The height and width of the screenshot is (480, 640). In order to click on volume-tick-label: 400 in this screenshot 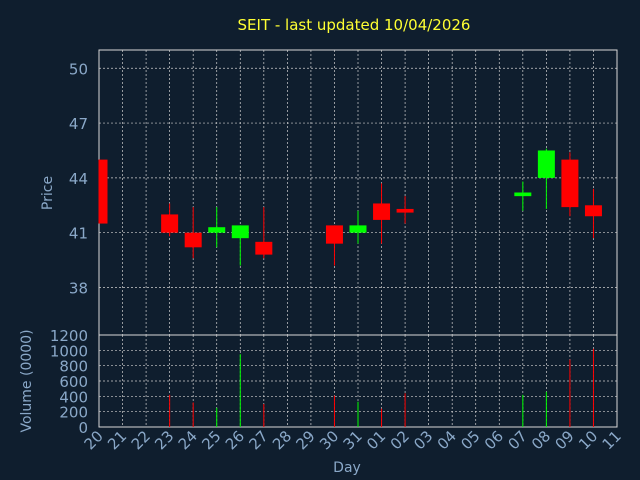, I will do `click(73, 397)`.